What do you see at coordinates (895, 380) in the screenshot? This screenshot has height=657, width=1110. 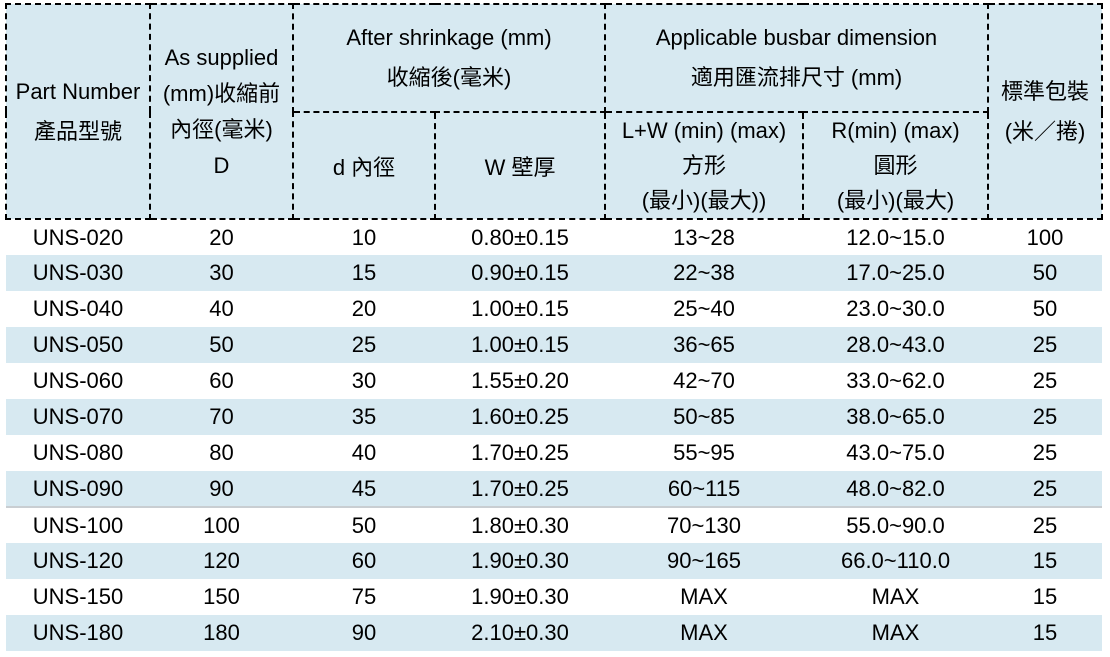 I see `cell-busbar-r-range: 33.0~62.0` at bounding box center [895, 380].